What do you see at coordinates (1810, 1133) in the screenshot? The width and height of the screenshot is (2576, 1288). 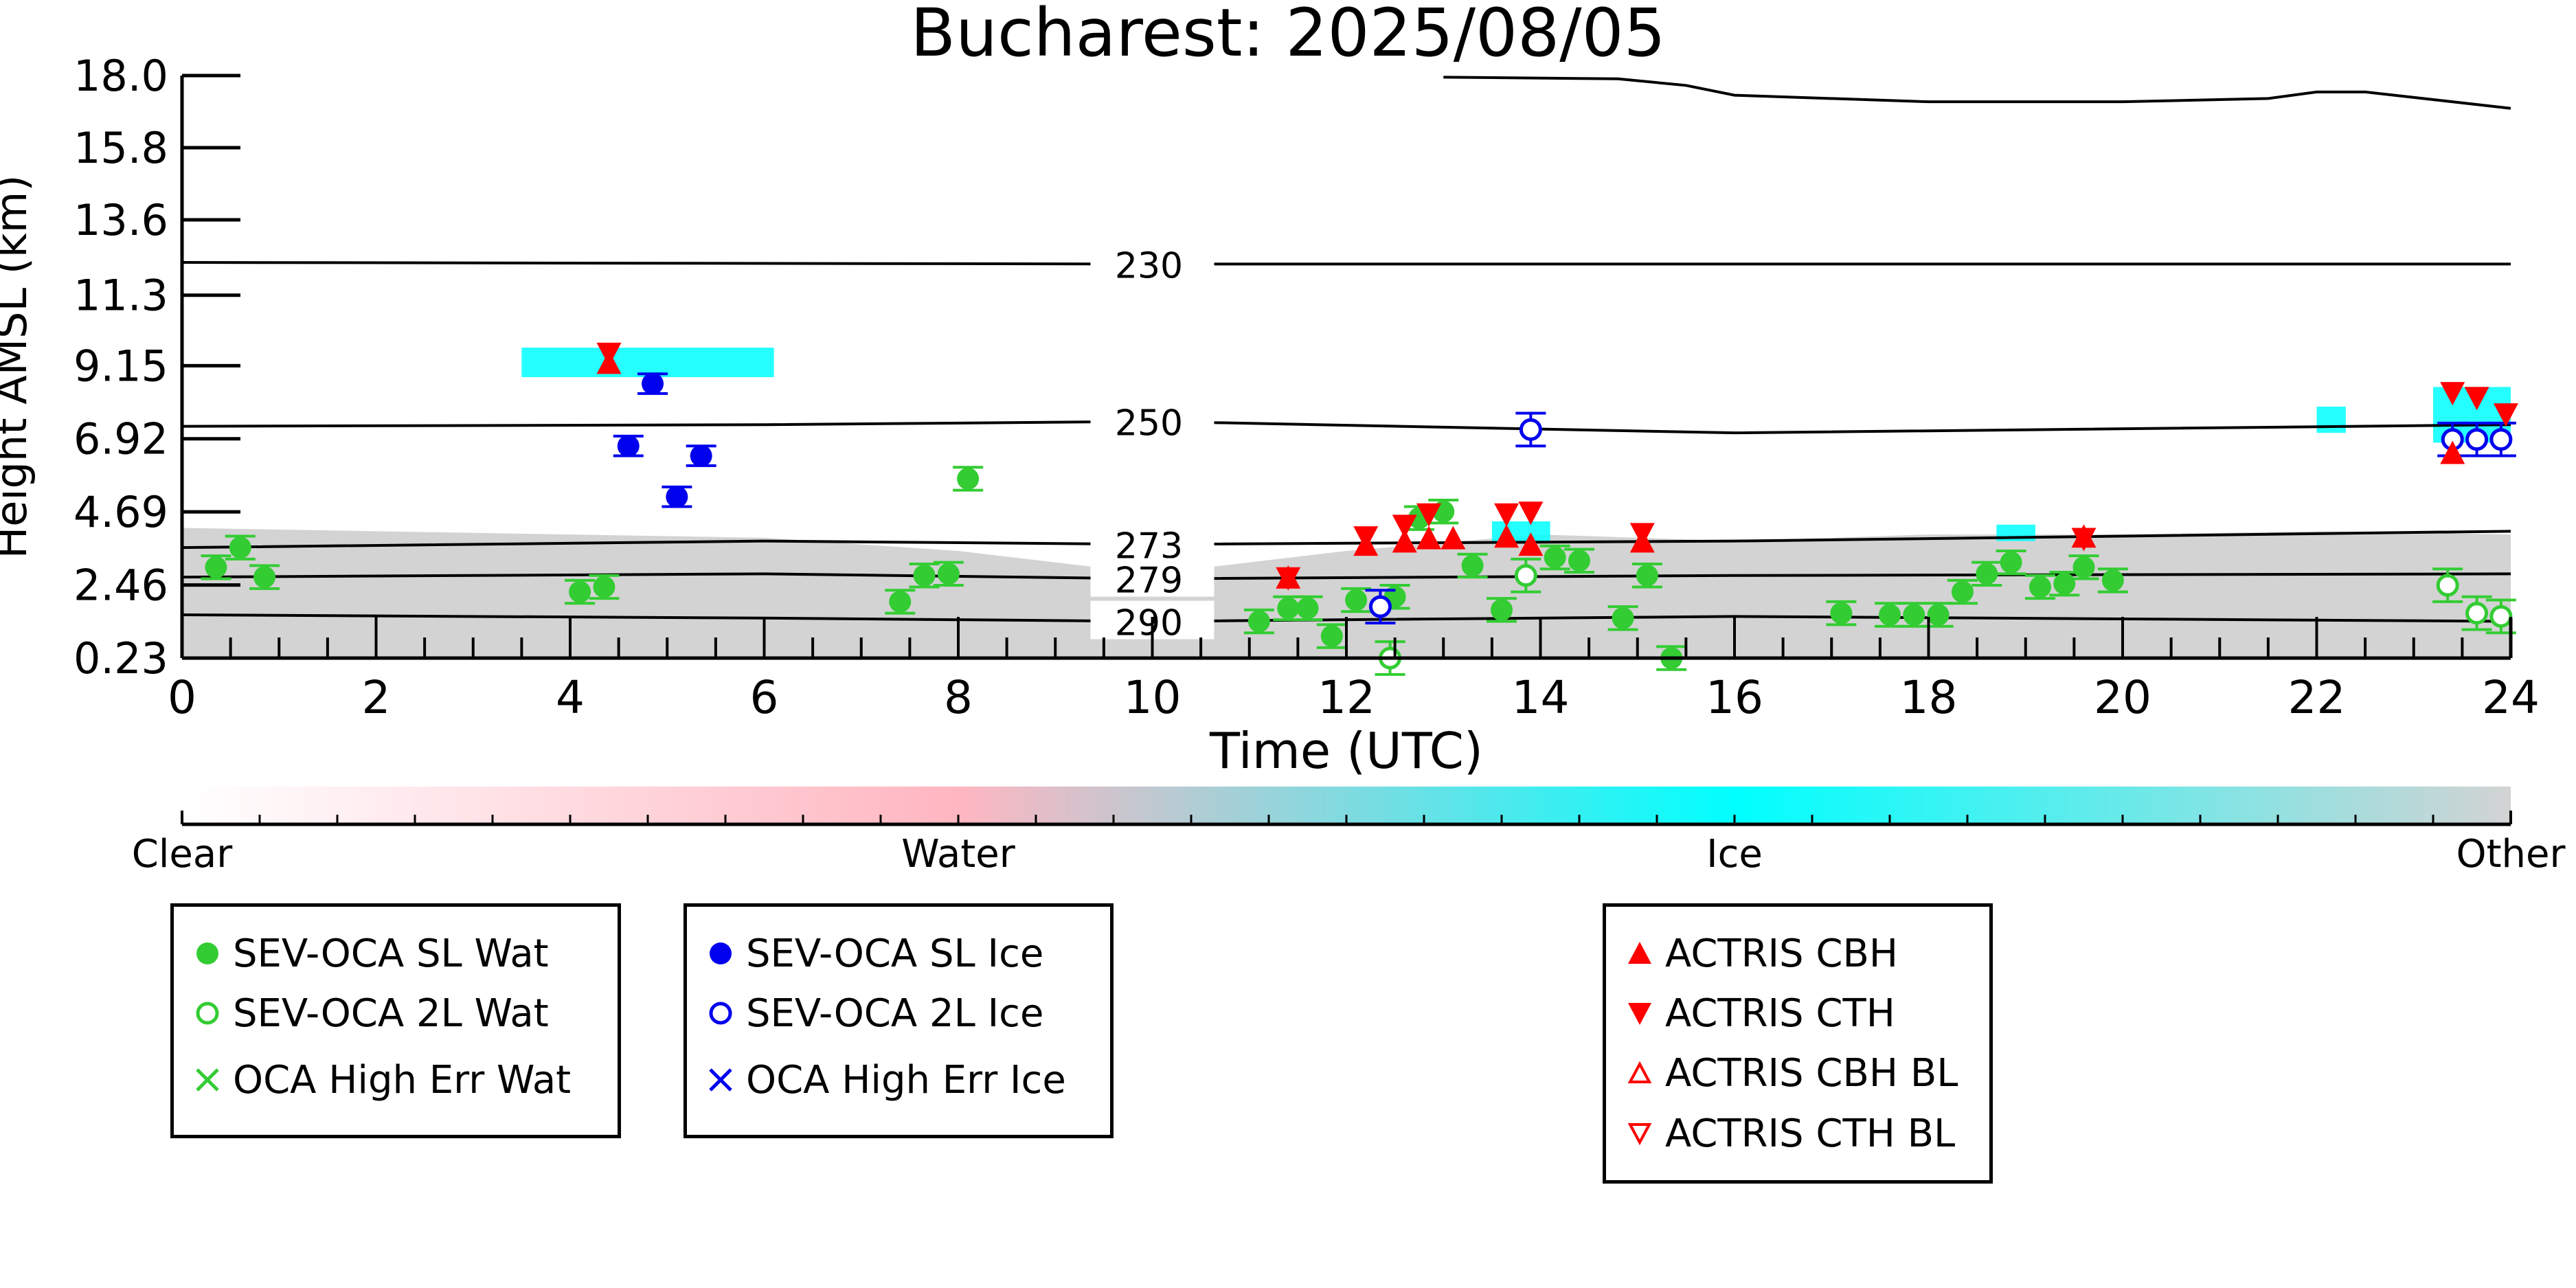 I see `legend-label: ACTRIS CTH BL` at bounding box center [1810, 1133].